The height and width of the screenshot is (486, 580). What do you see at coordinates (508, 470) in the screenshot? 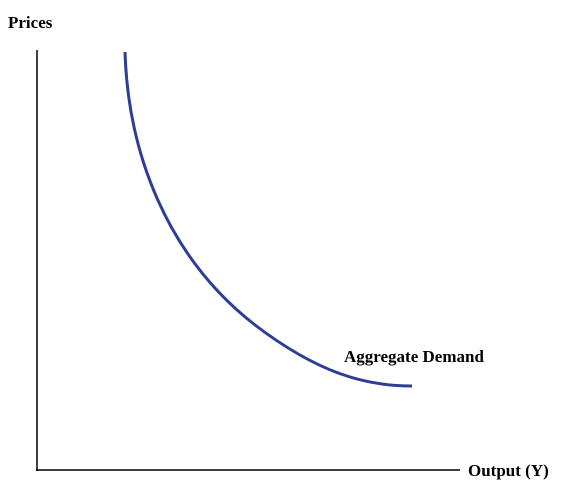
I see `x-axis-label: Output (Y)` at bounding box center [508, 470].